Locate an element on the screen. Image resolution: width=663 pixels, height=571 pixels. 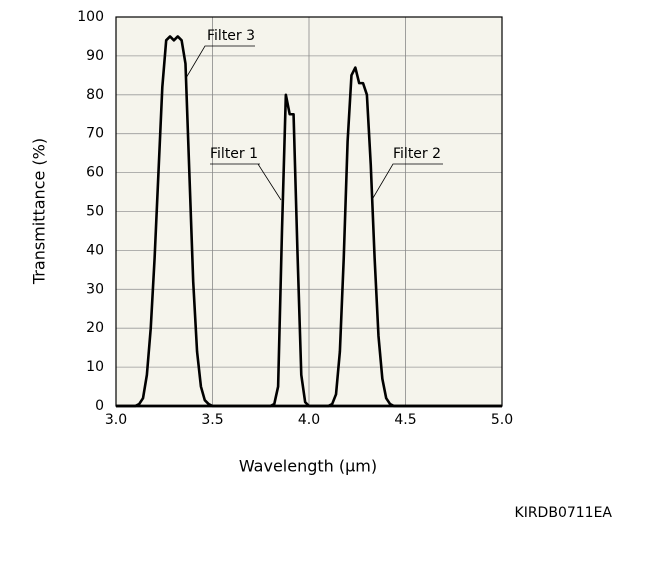
annotation: Filter 2 is located at coordinates (417, 154).